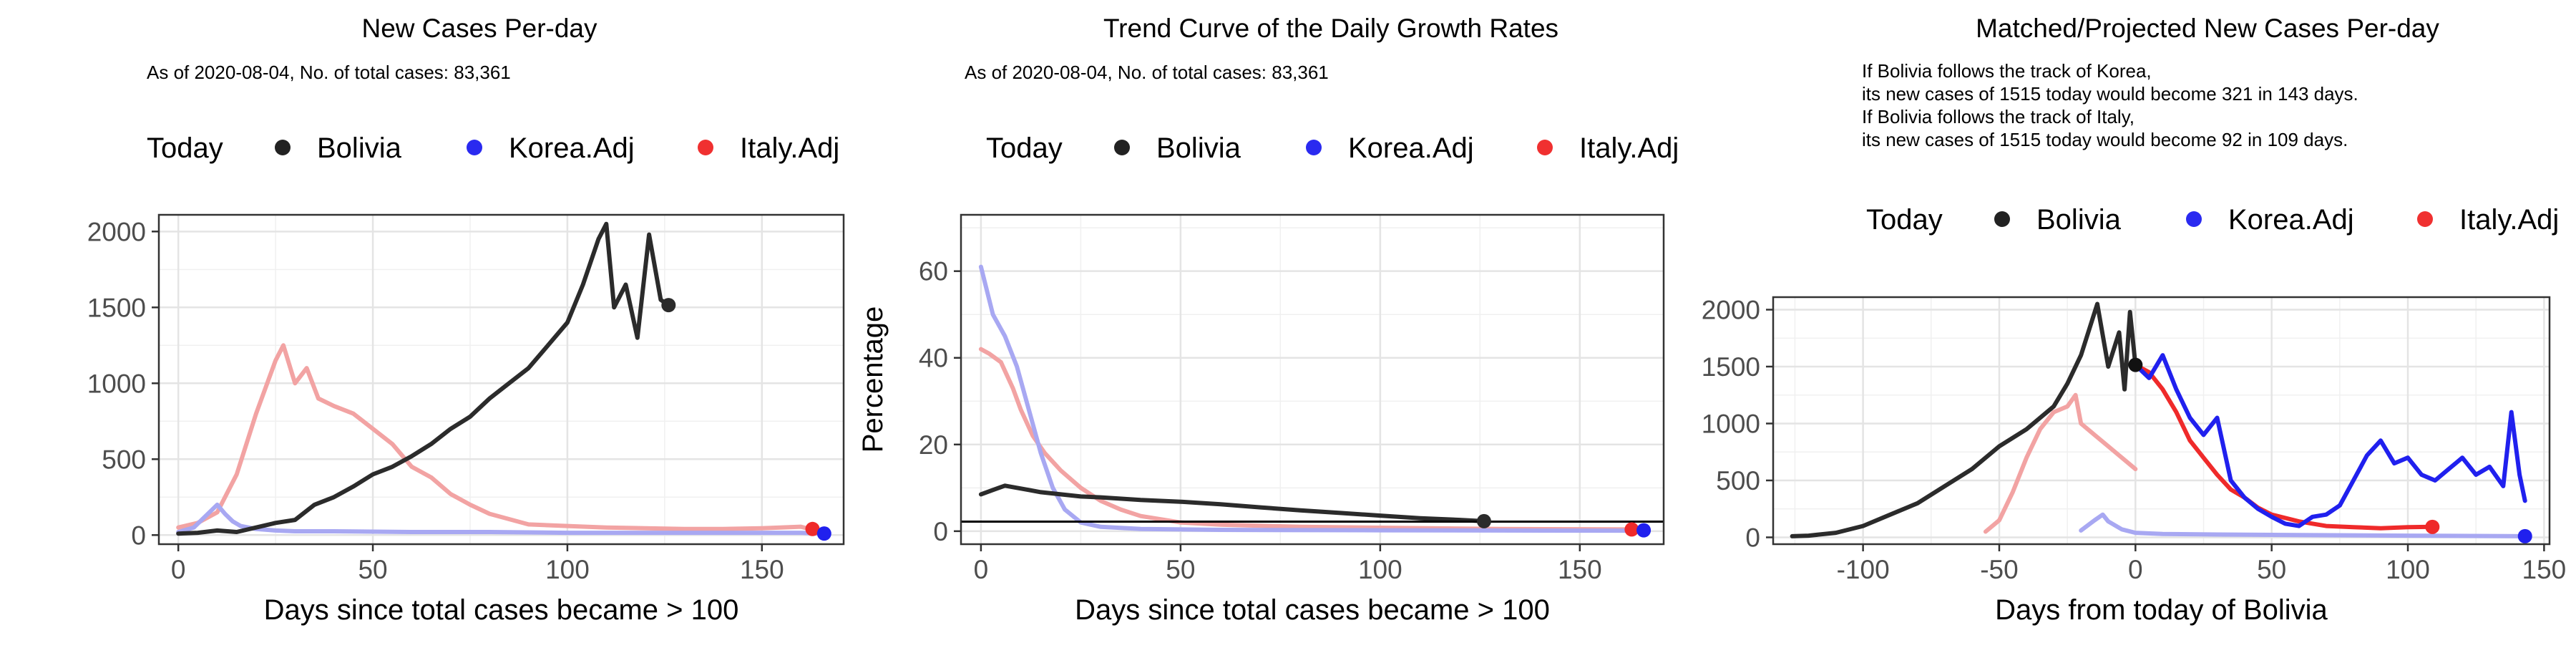  I want to click on y-tick-label: 60, so click(933, 271).